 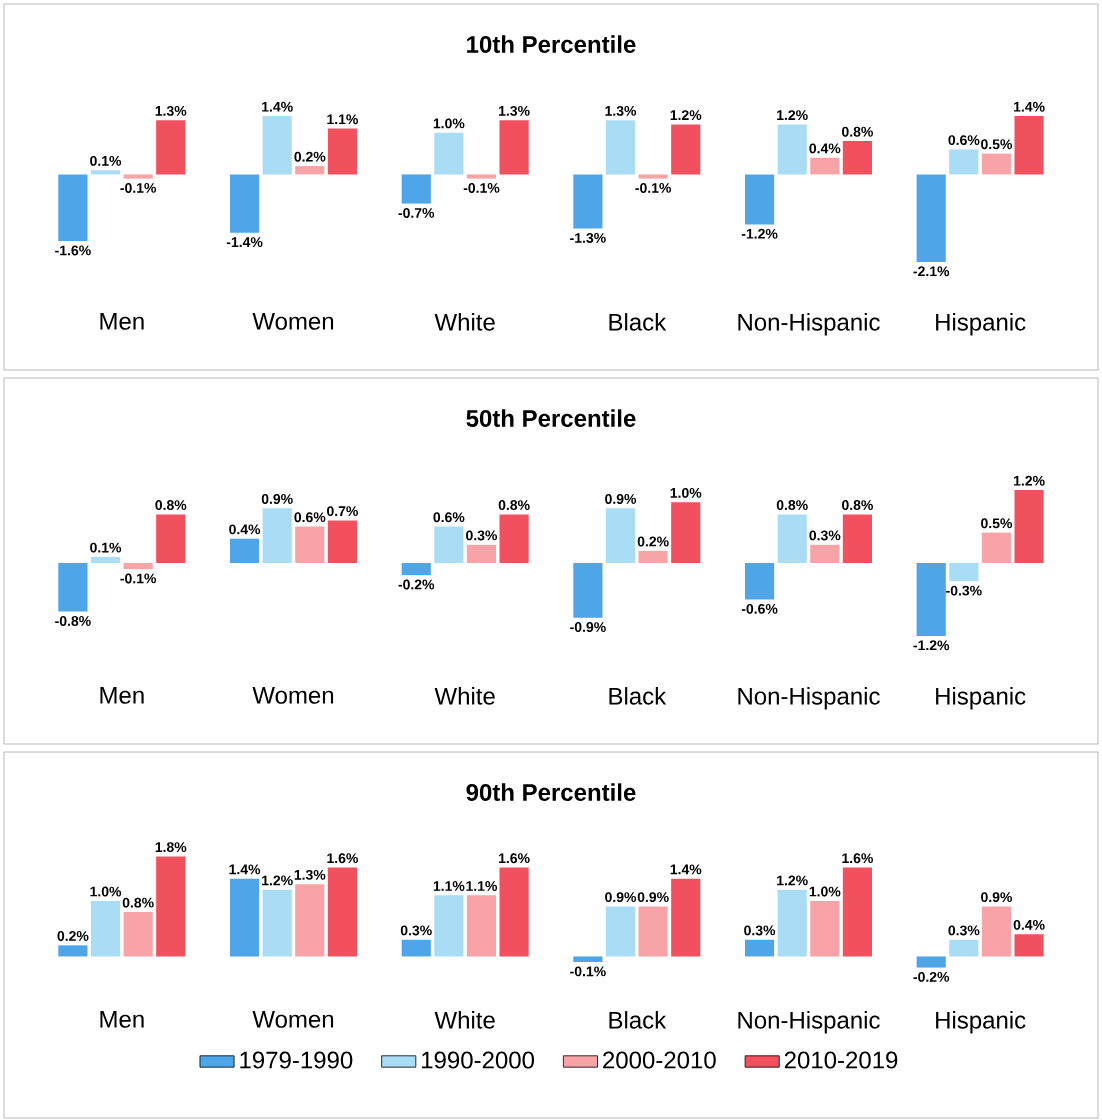 I want to click on data-label: -1.4%, so click(x=244, y=242).